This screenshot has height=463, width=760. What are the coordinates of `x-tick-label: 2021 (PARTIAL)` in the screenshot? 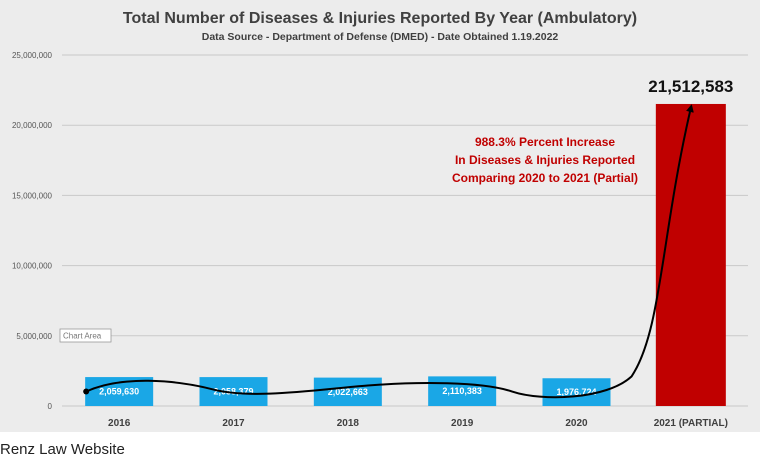 It's located at (691, 423).